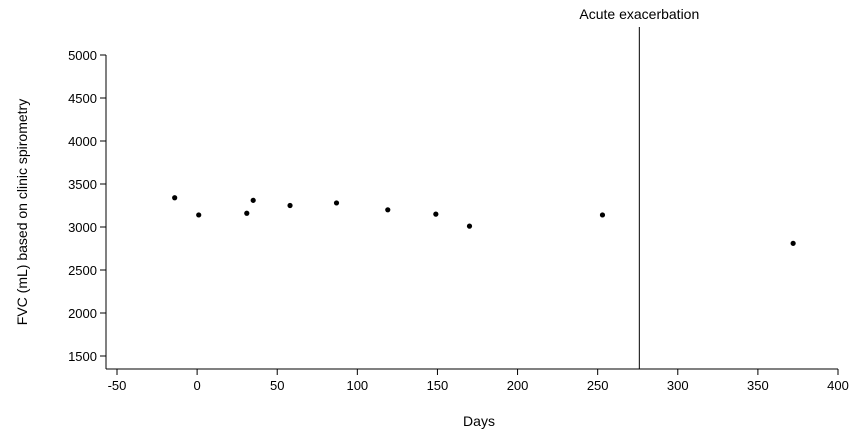 The height and width of the screenshot is (437, 852). What do you see at coordinates (357, 385) in the screenshot?
I see `x-tick-label: 100` at bounding box center [357, 385].